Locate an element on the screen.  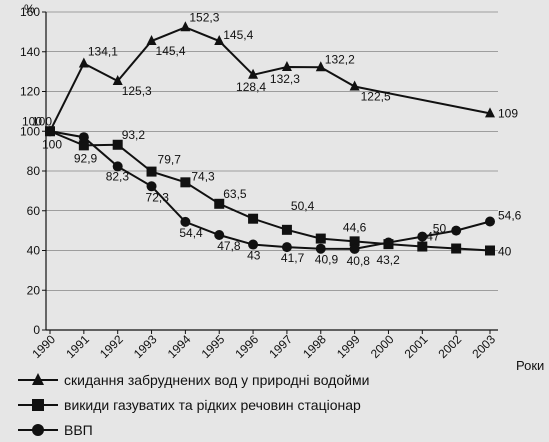
y-axis-label: % is located at coordinates (29, 9).